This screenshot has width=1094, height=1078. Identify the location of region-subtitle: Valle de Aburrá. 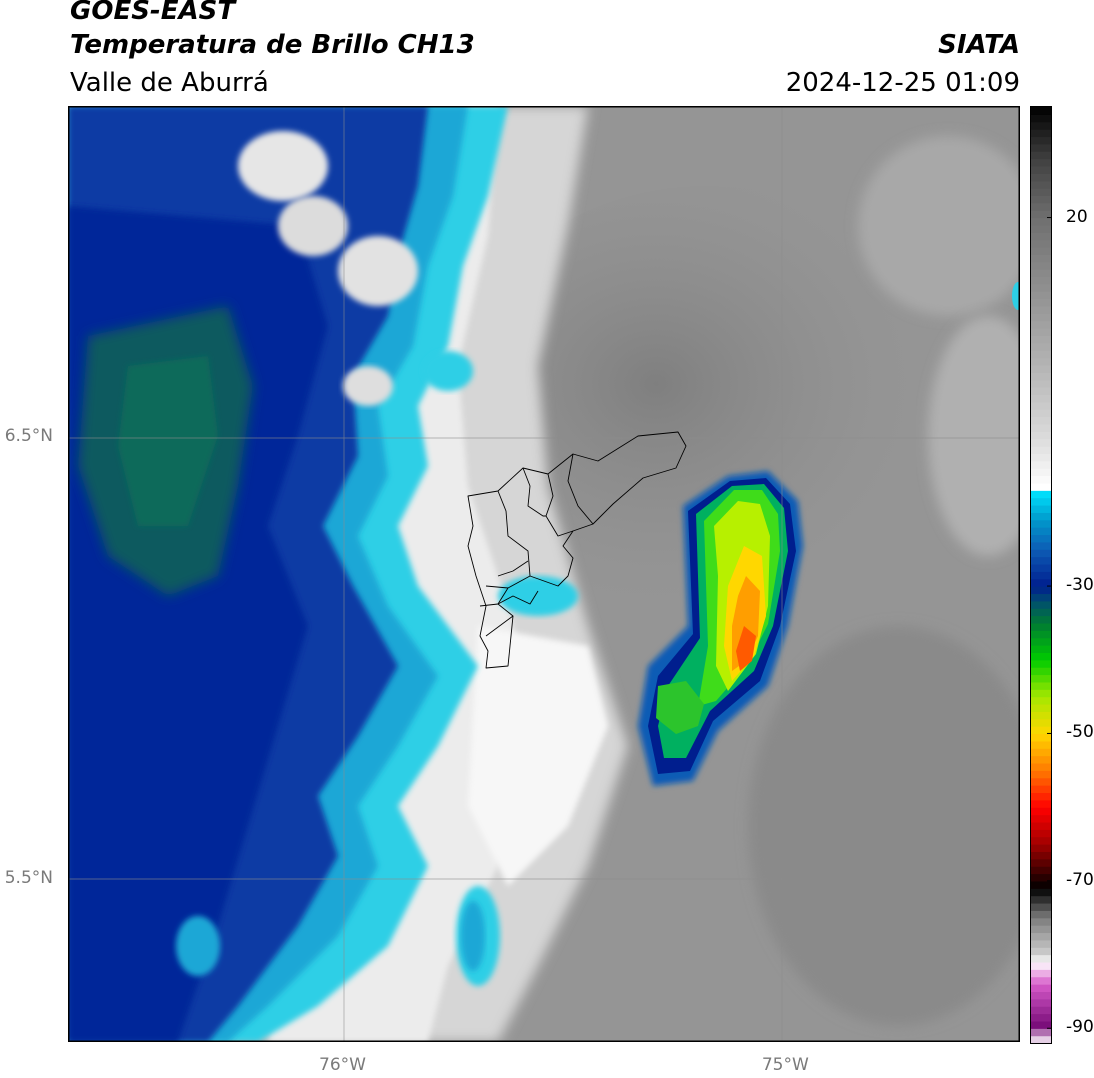
(169, 83).